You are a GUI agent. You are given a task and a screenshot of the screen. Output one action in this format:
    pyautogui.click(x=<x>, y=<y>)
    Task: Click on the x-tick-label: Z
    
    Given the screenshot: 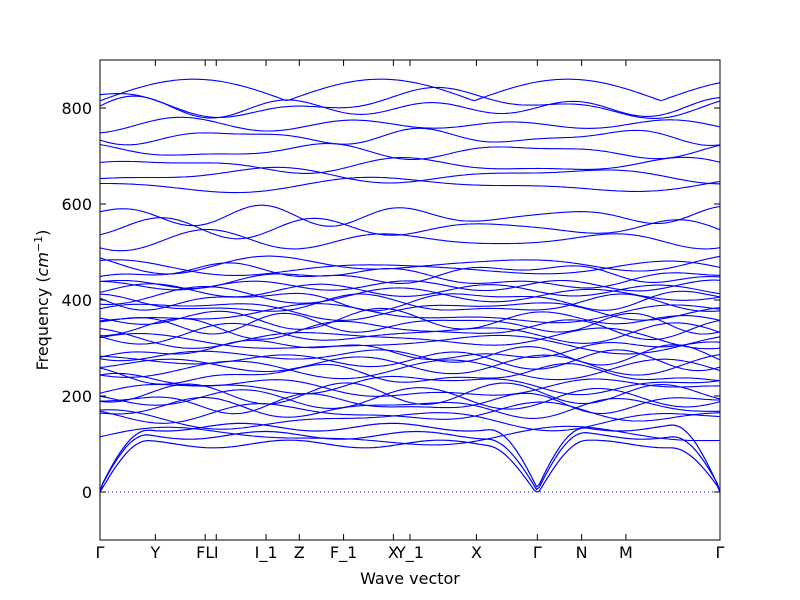 What is the action you would take?
    pyautogui.click(x=299, y=552)
    